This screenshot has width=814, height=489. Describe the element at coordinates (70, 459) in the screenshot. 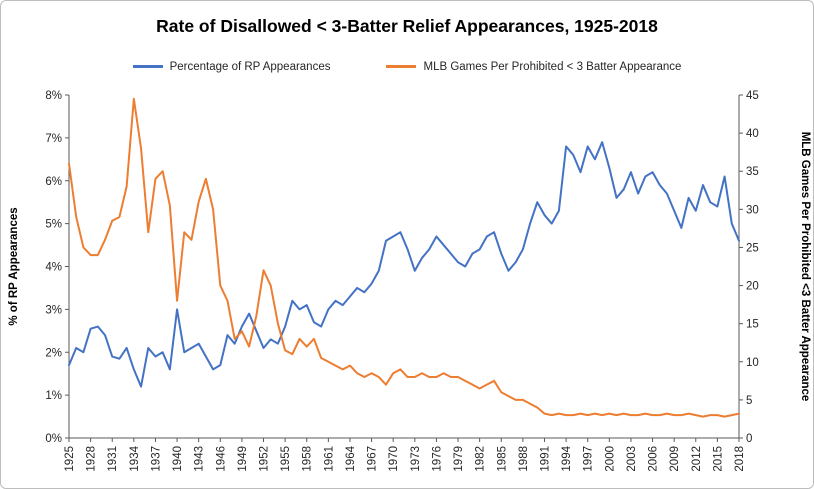

I see `svg-text: 1925` at that location.